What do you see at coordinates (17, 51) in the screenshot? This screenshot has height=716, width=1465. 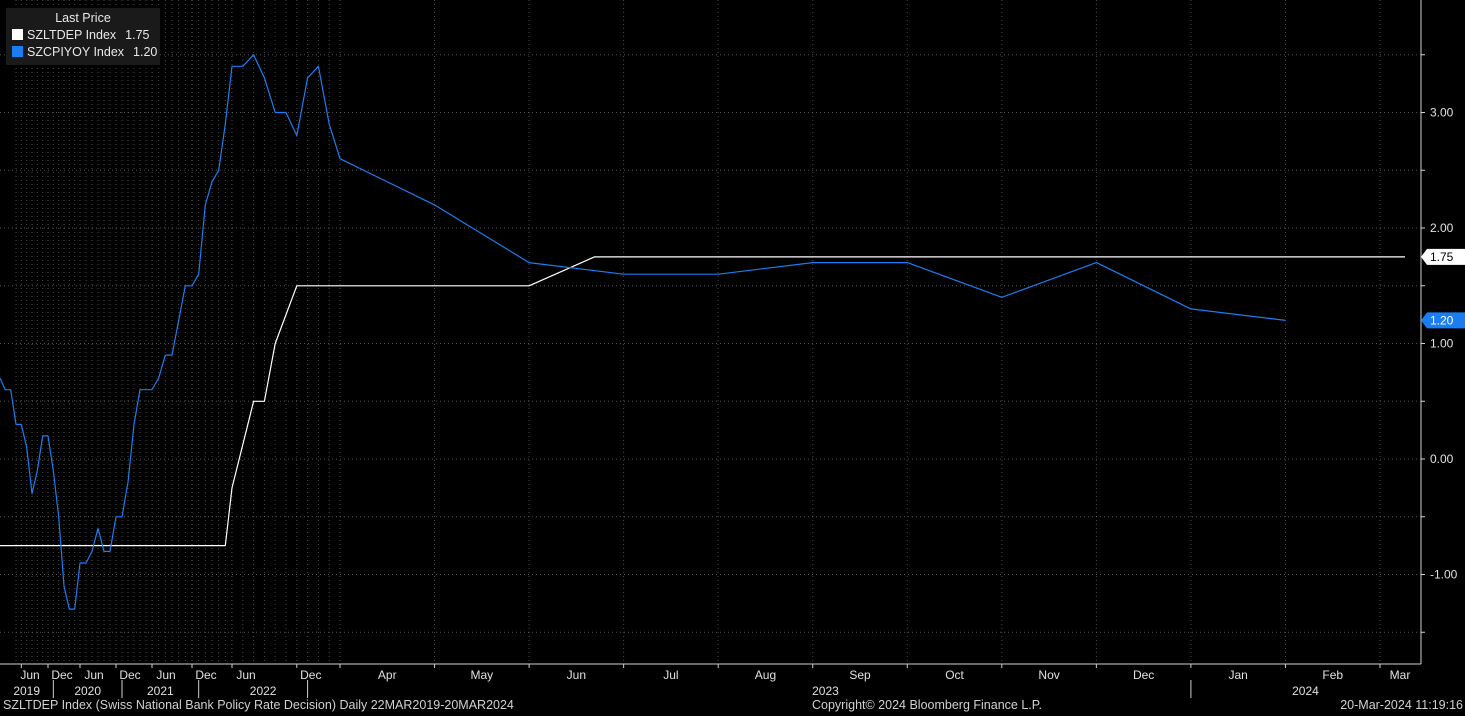 I see `legend-swatch-blue` at bounding box center [17, 51].